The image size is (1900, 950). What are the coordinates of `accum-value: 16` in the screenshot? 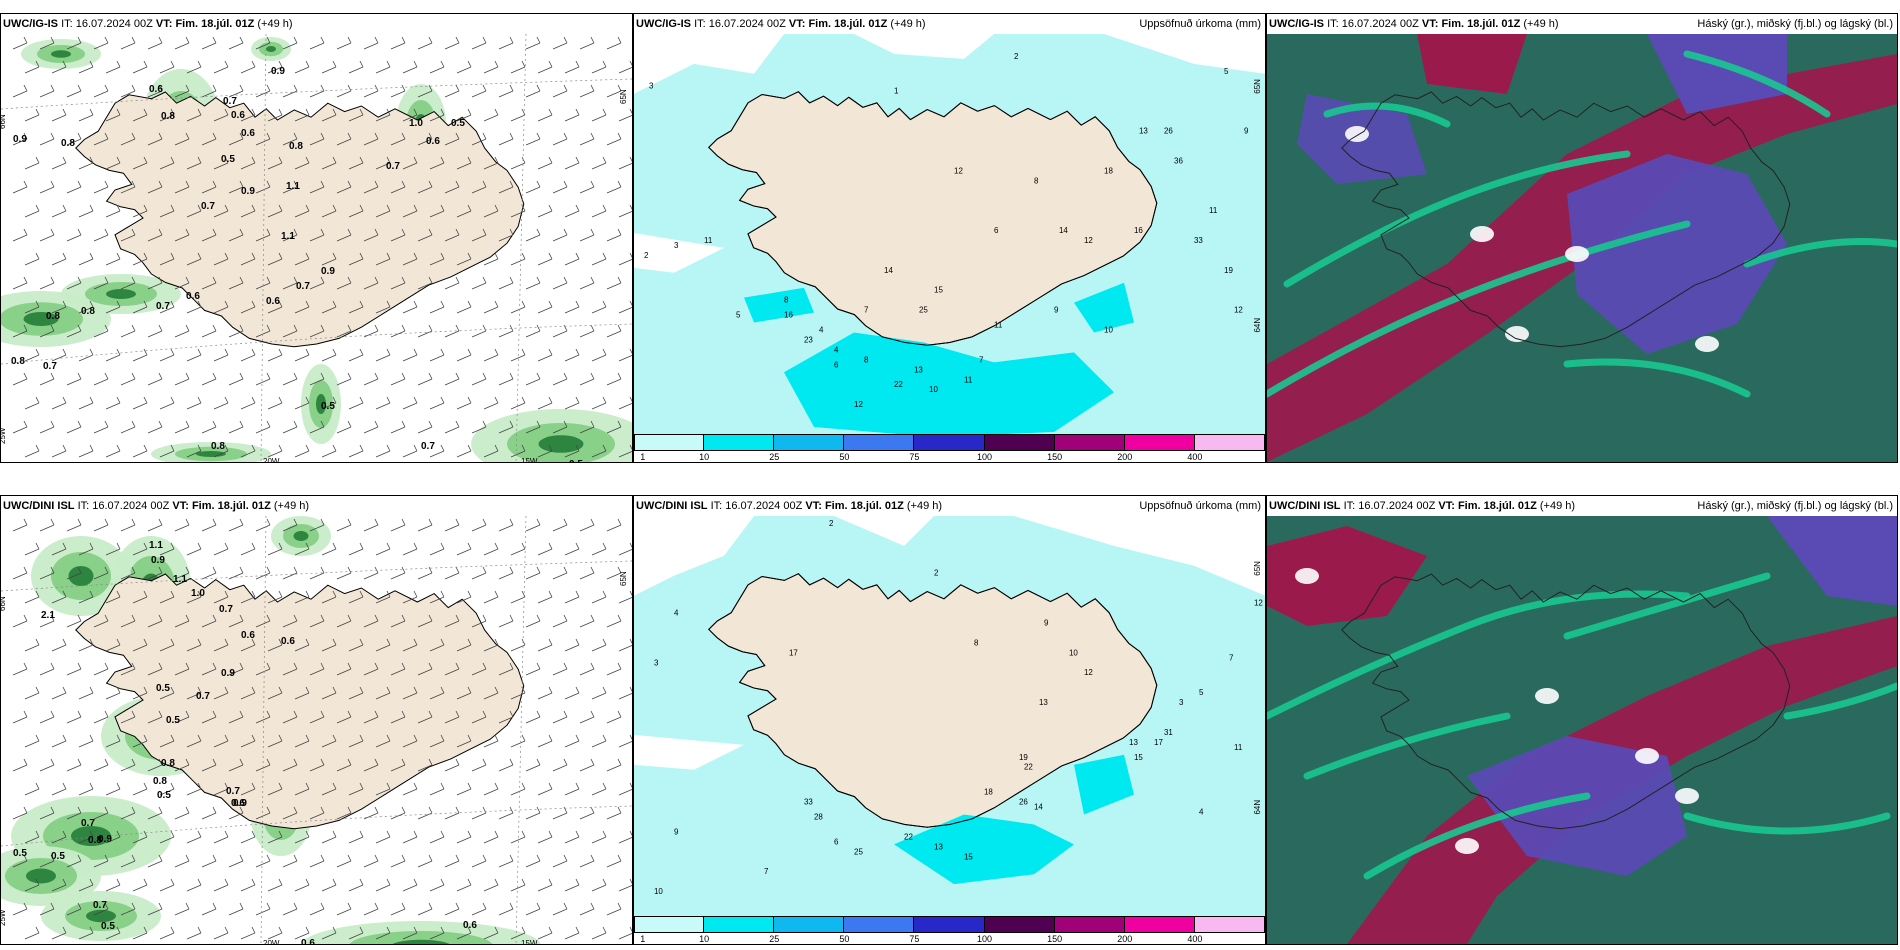 It's located at (1138, 230).